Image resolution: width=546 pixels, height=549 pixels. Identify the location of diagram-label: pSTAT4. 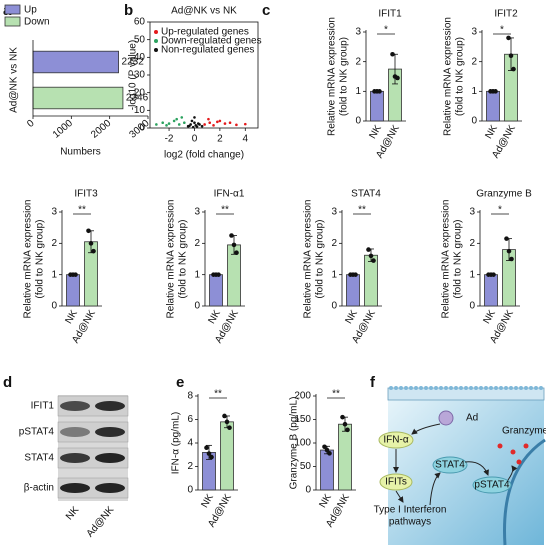
(492, 485).